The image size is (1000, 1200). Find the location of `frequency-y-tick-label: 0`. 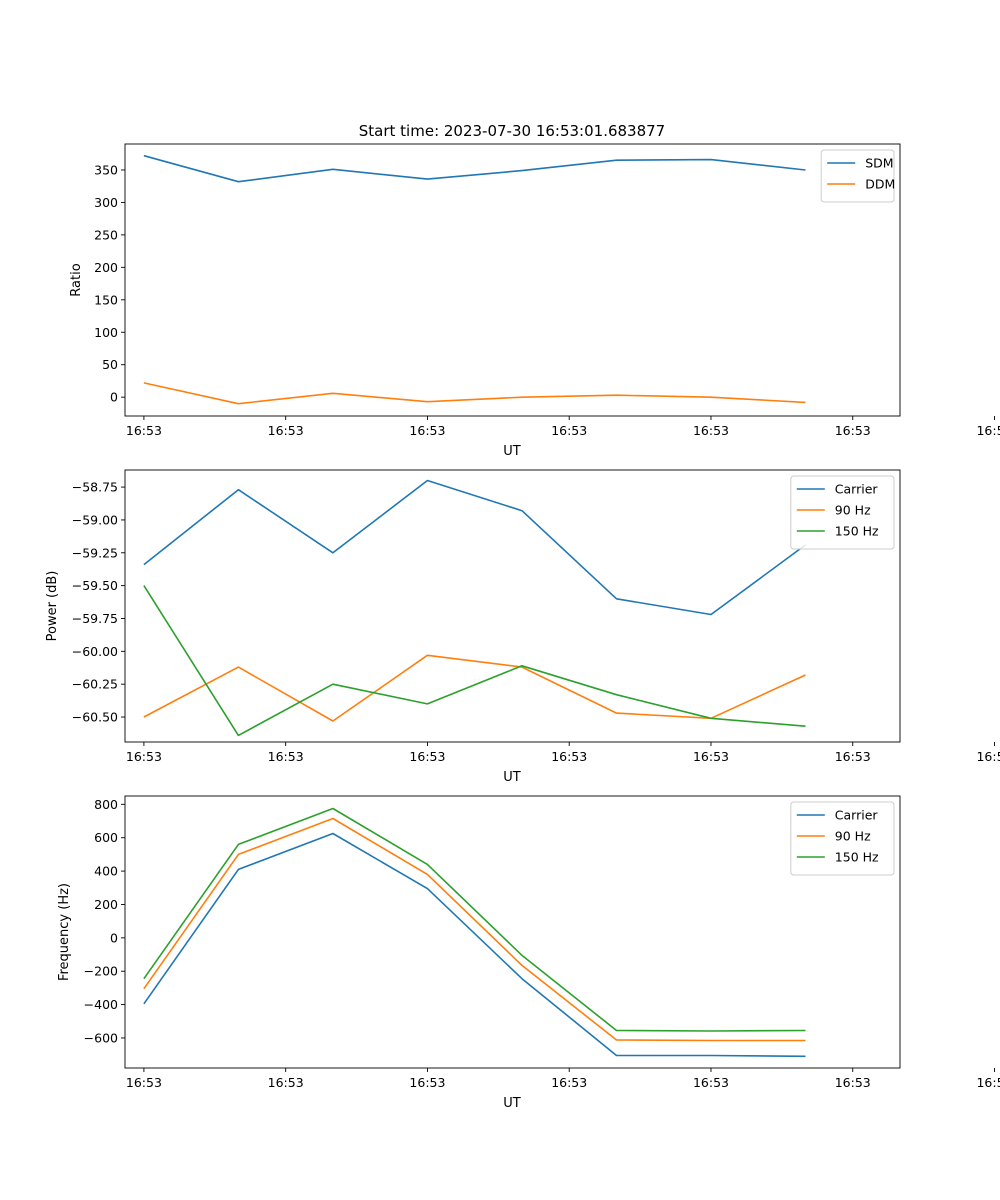

frequency-y-tick-label: 0 is located at coordinates (114, 937).